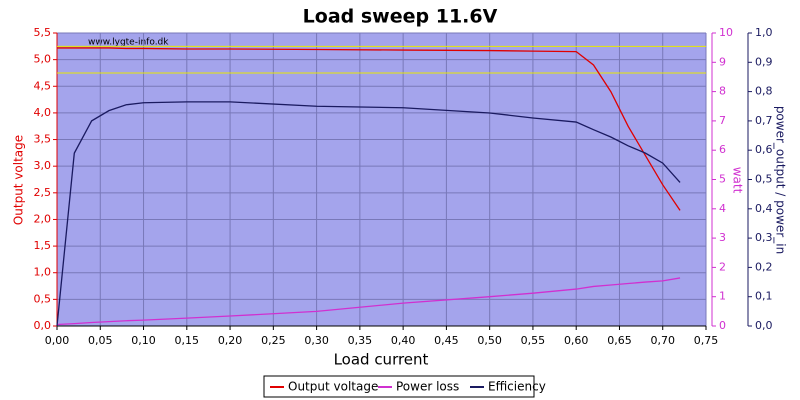 This screenshot has width=800, height=400. Describe the element at coordinates (662, 340) in the screenshot. I see `x-tick-label: 0,70` at that location.